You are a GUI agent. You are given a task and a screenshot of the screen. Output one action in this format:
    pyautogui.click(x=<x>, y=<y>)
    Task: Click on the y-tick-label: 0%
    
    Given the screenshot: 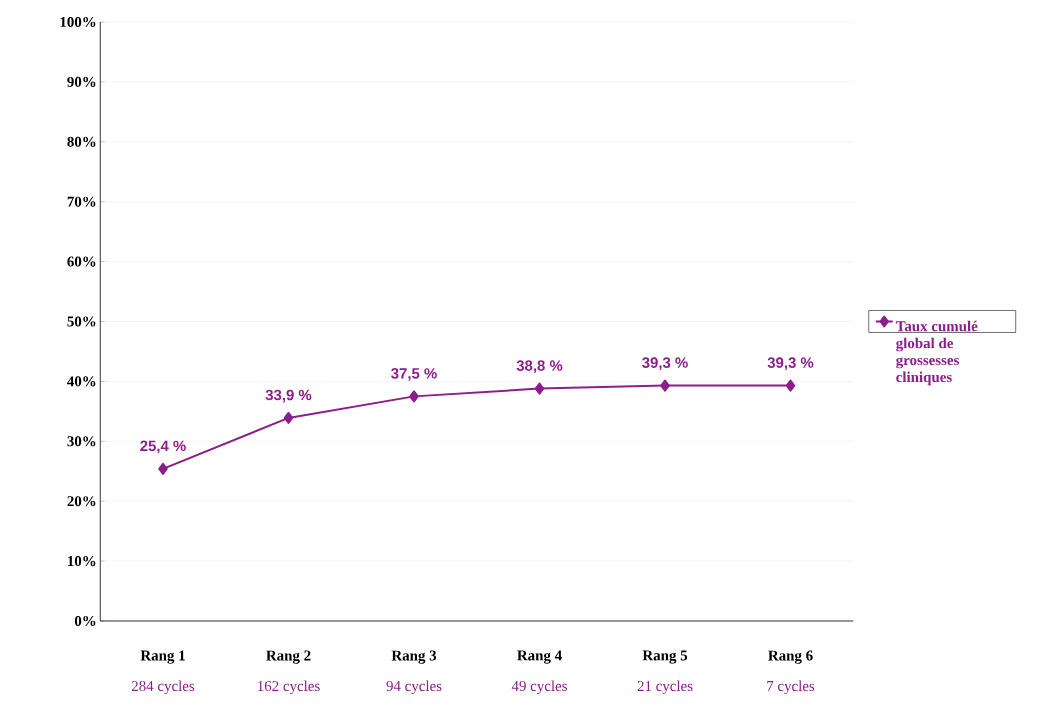 What is the action you would take?
    pyautogui.click(x=85, y=621)
    